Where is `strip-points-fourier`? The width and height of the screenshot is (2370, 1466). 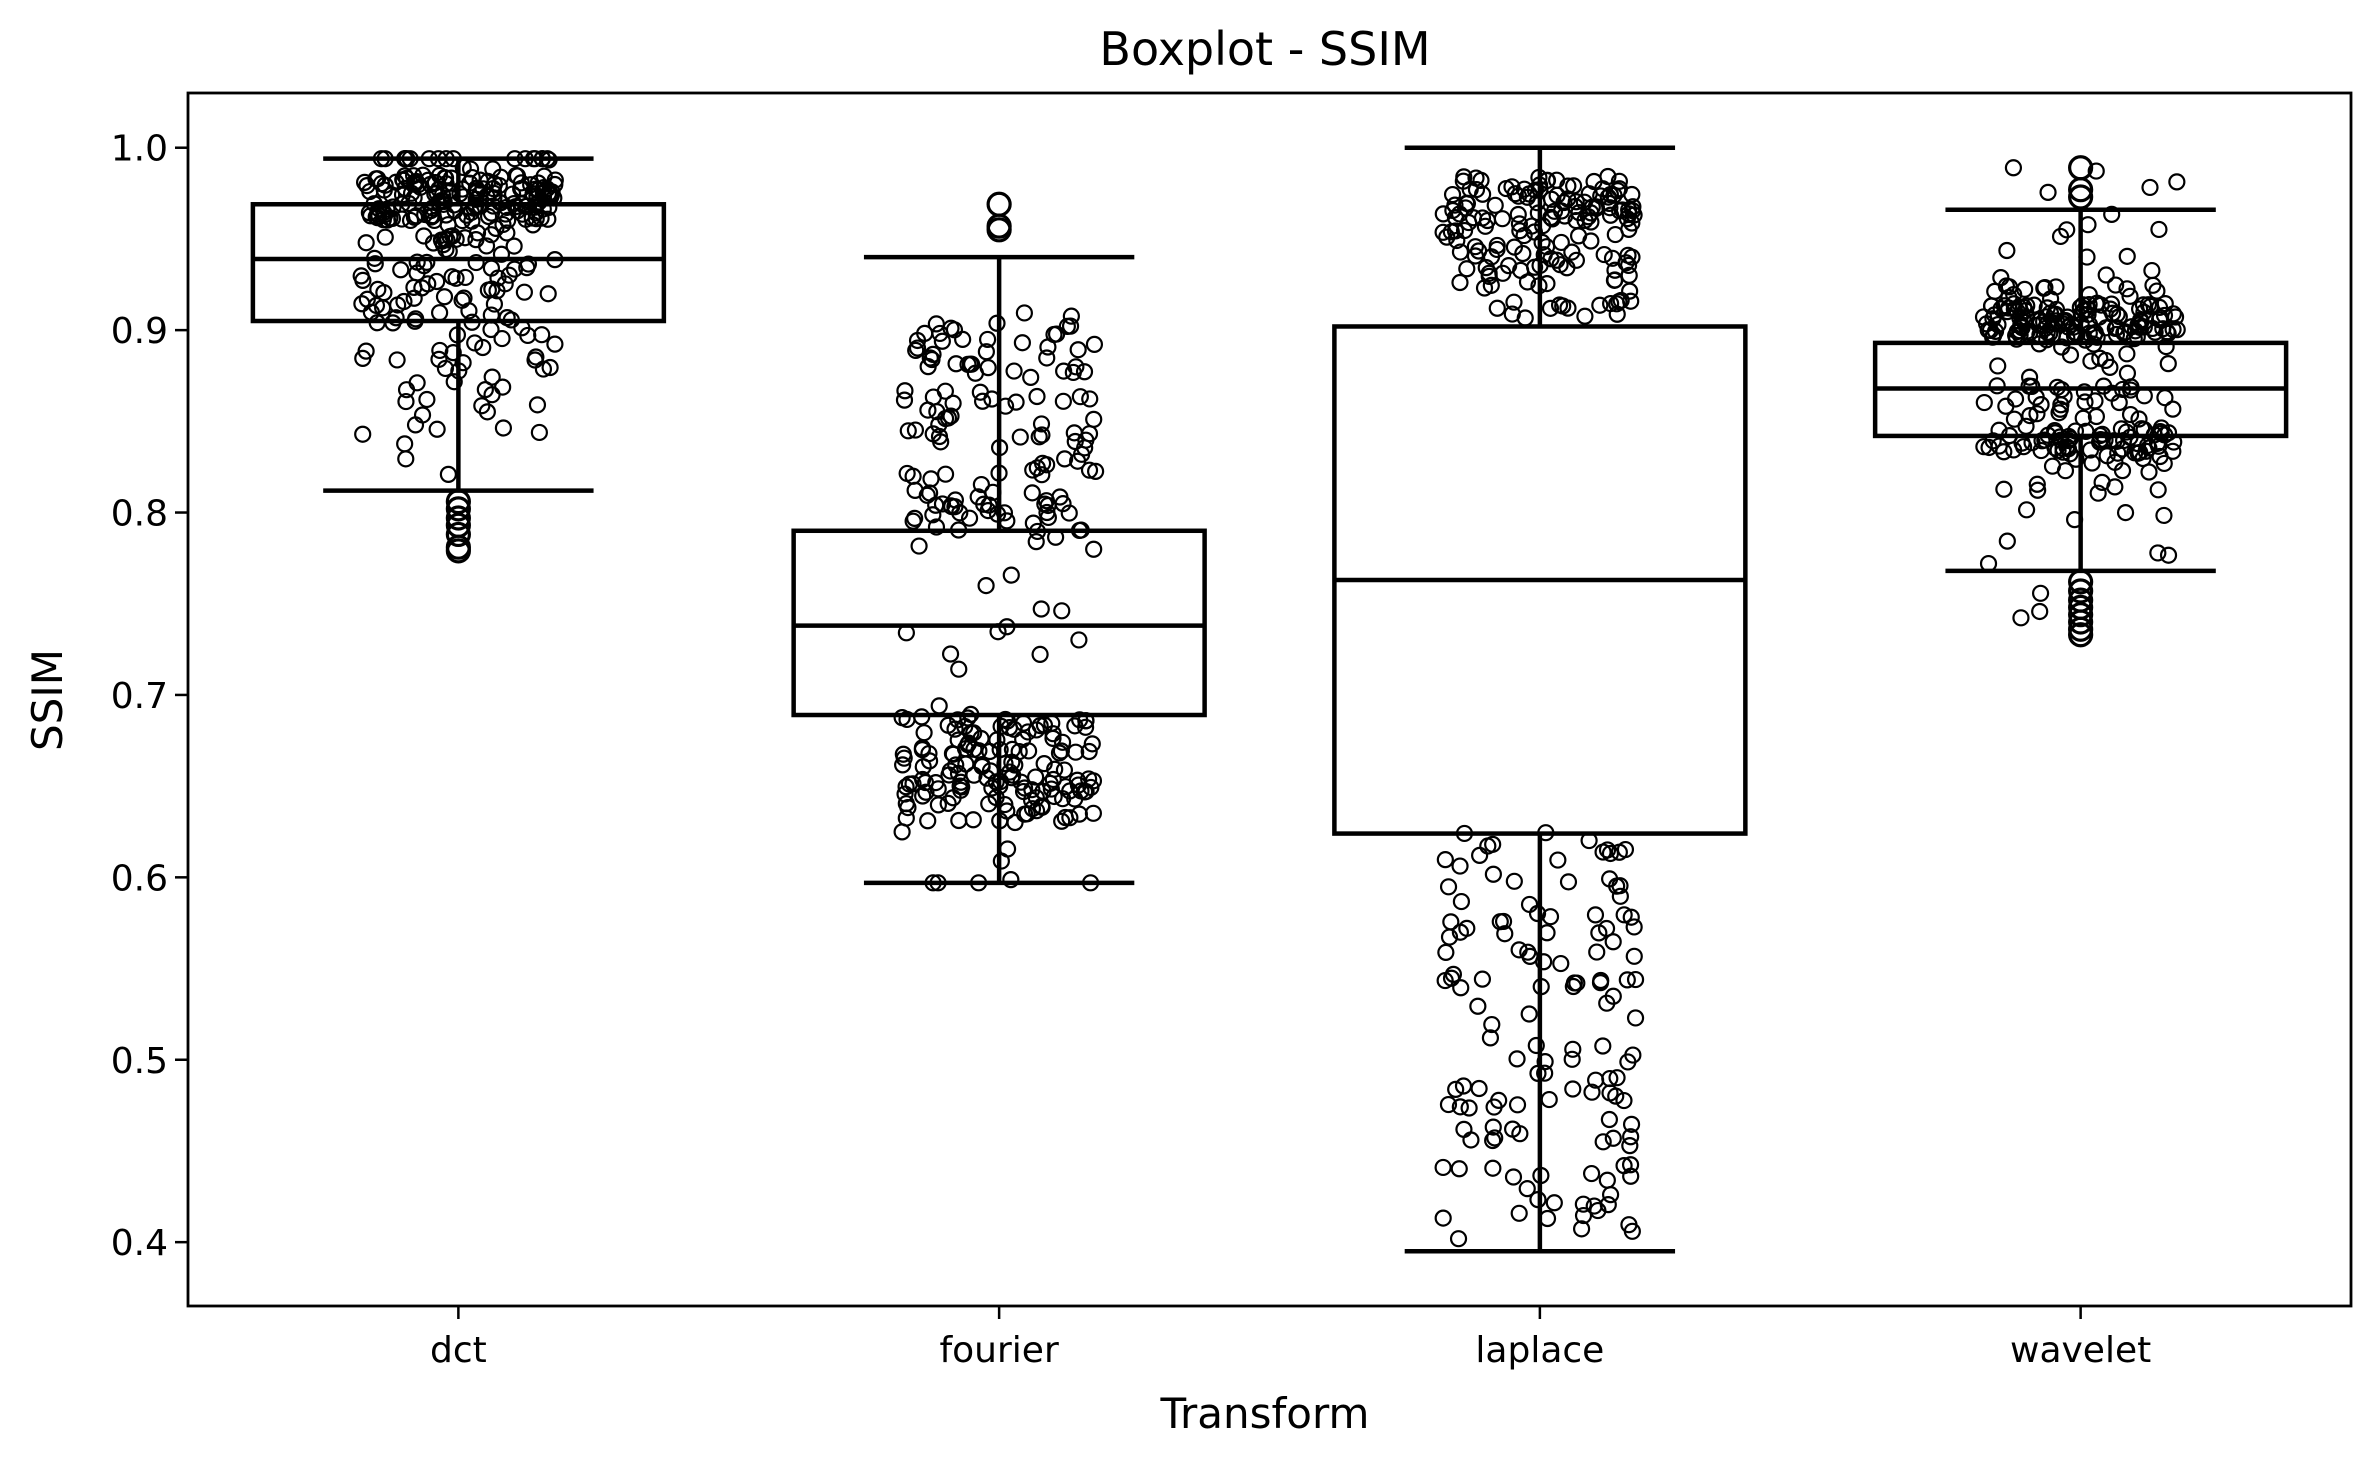 strip-points-fourier is located at coordinates (999, 598).